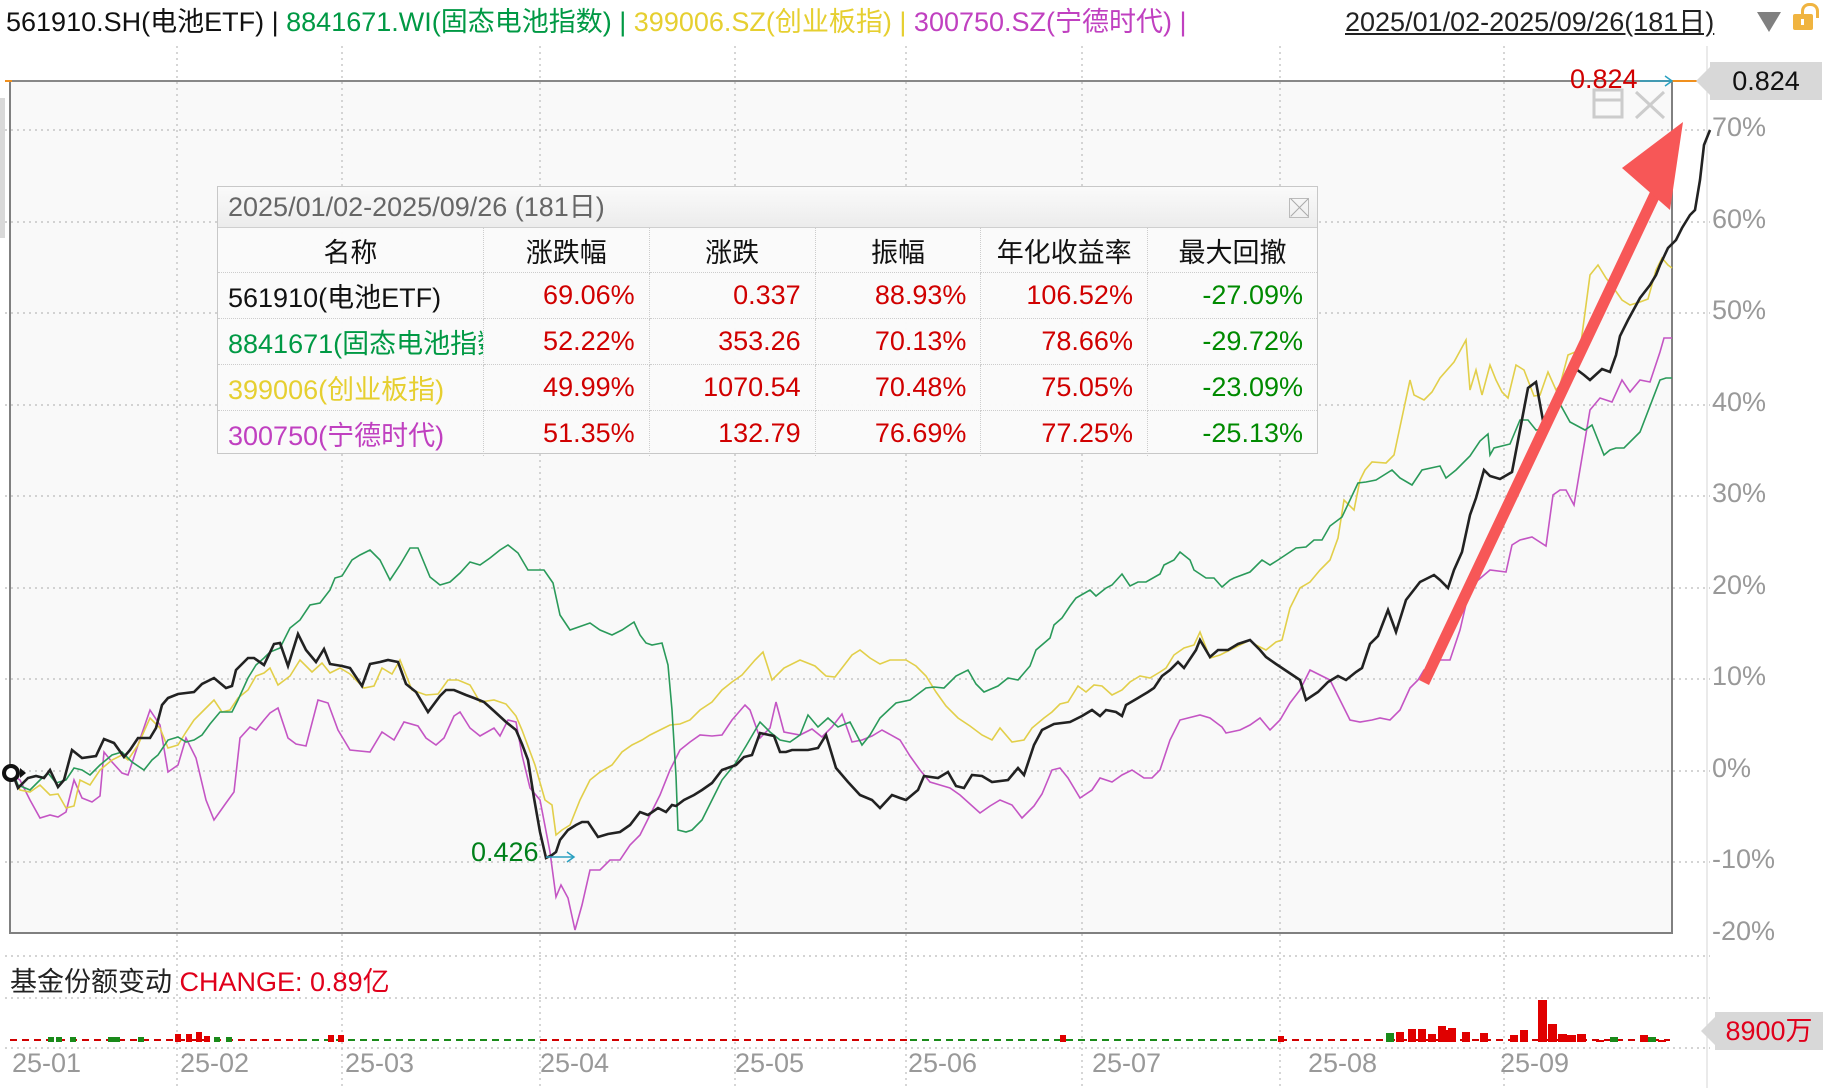 Image resolution: width=1826 pixels, height=1088 pixels. What do you see at coordinates (840, 1021) in the screenshot?
I see `fund-share-bars` at bounding box center [840, 1021].